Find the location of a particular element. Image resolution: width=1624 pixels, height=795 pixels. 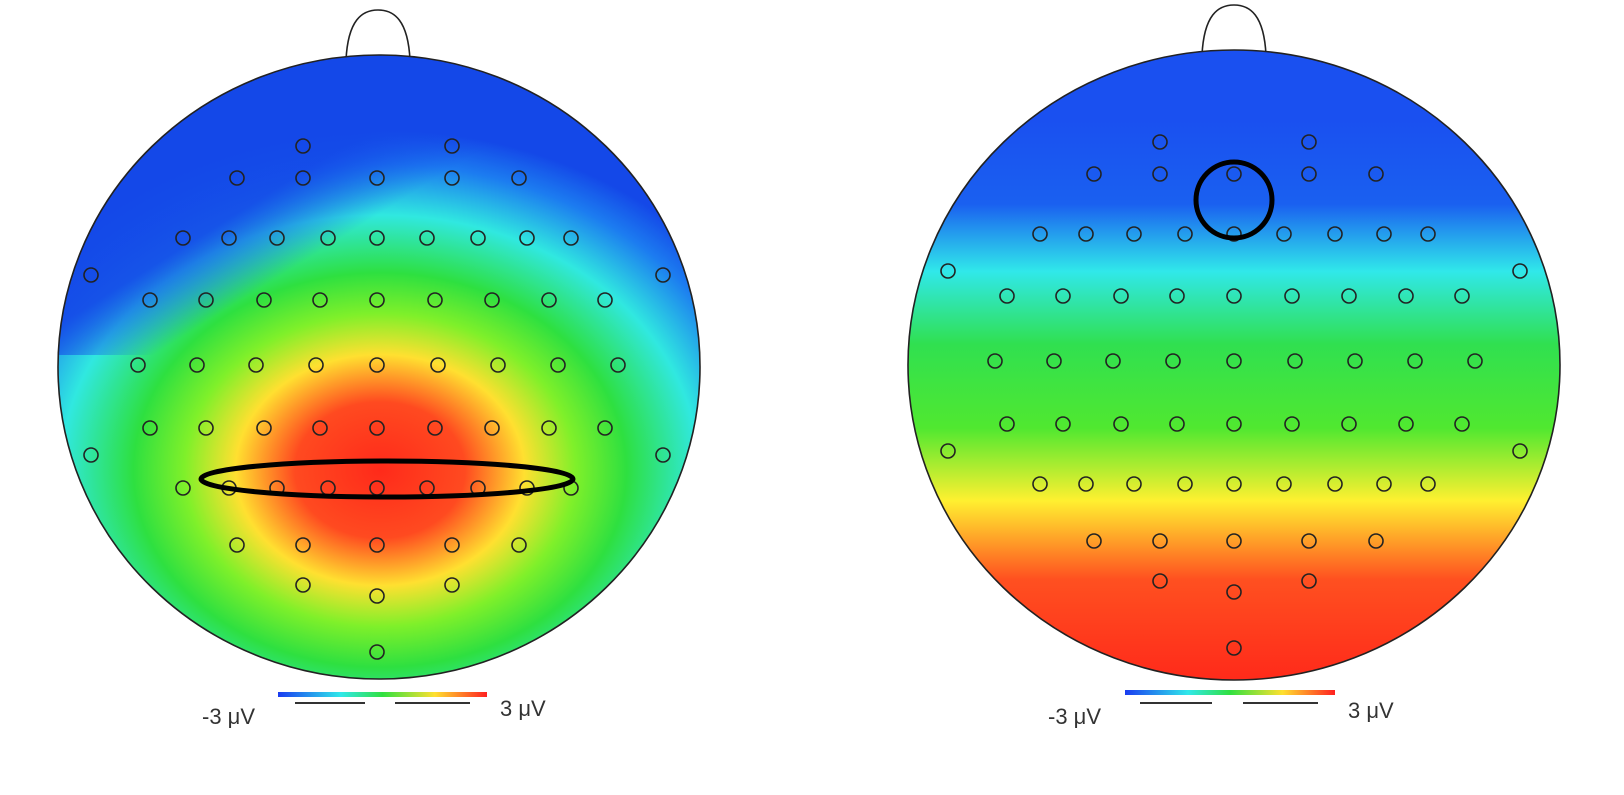

highlight-ellipse is located at coordinates (387, 479).